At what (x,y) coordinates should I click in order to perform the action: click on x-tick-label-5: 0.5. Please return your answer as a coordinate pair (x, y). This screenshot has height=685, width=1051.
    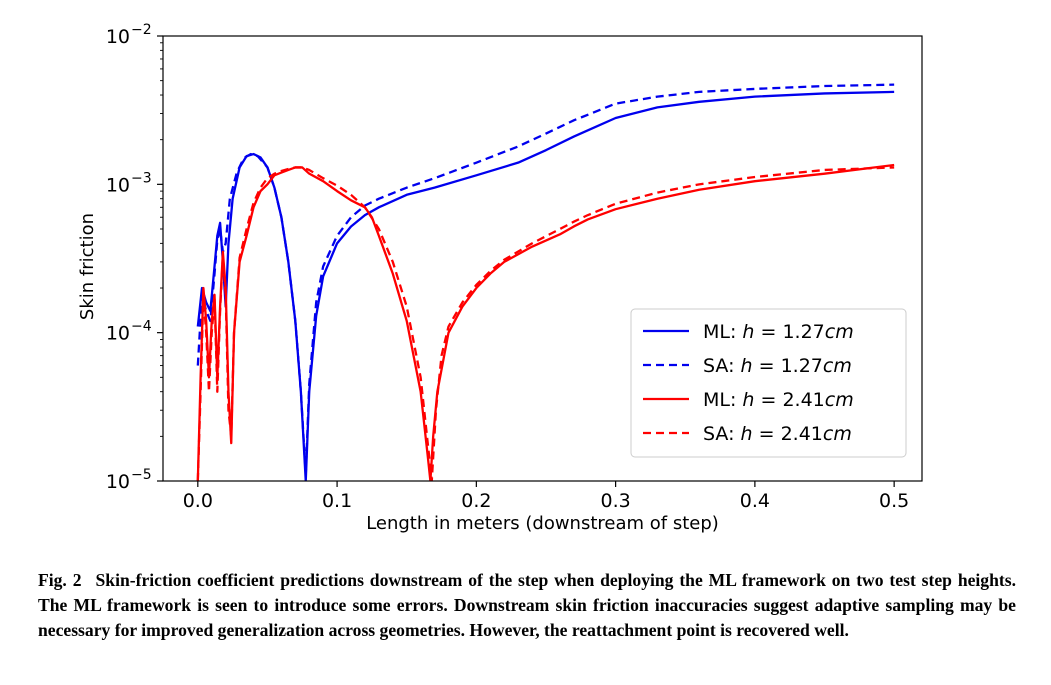
    Looking at the image, I should click on (894, 501).